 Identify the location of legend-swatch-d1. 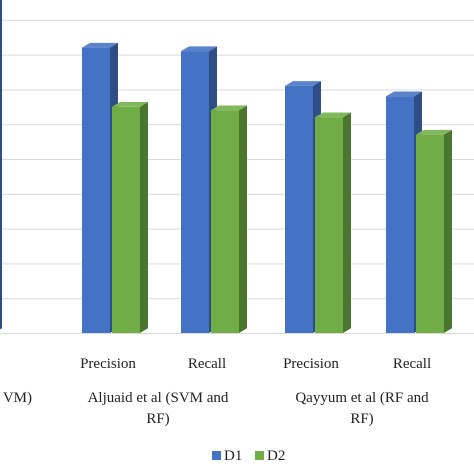
(216, 455).